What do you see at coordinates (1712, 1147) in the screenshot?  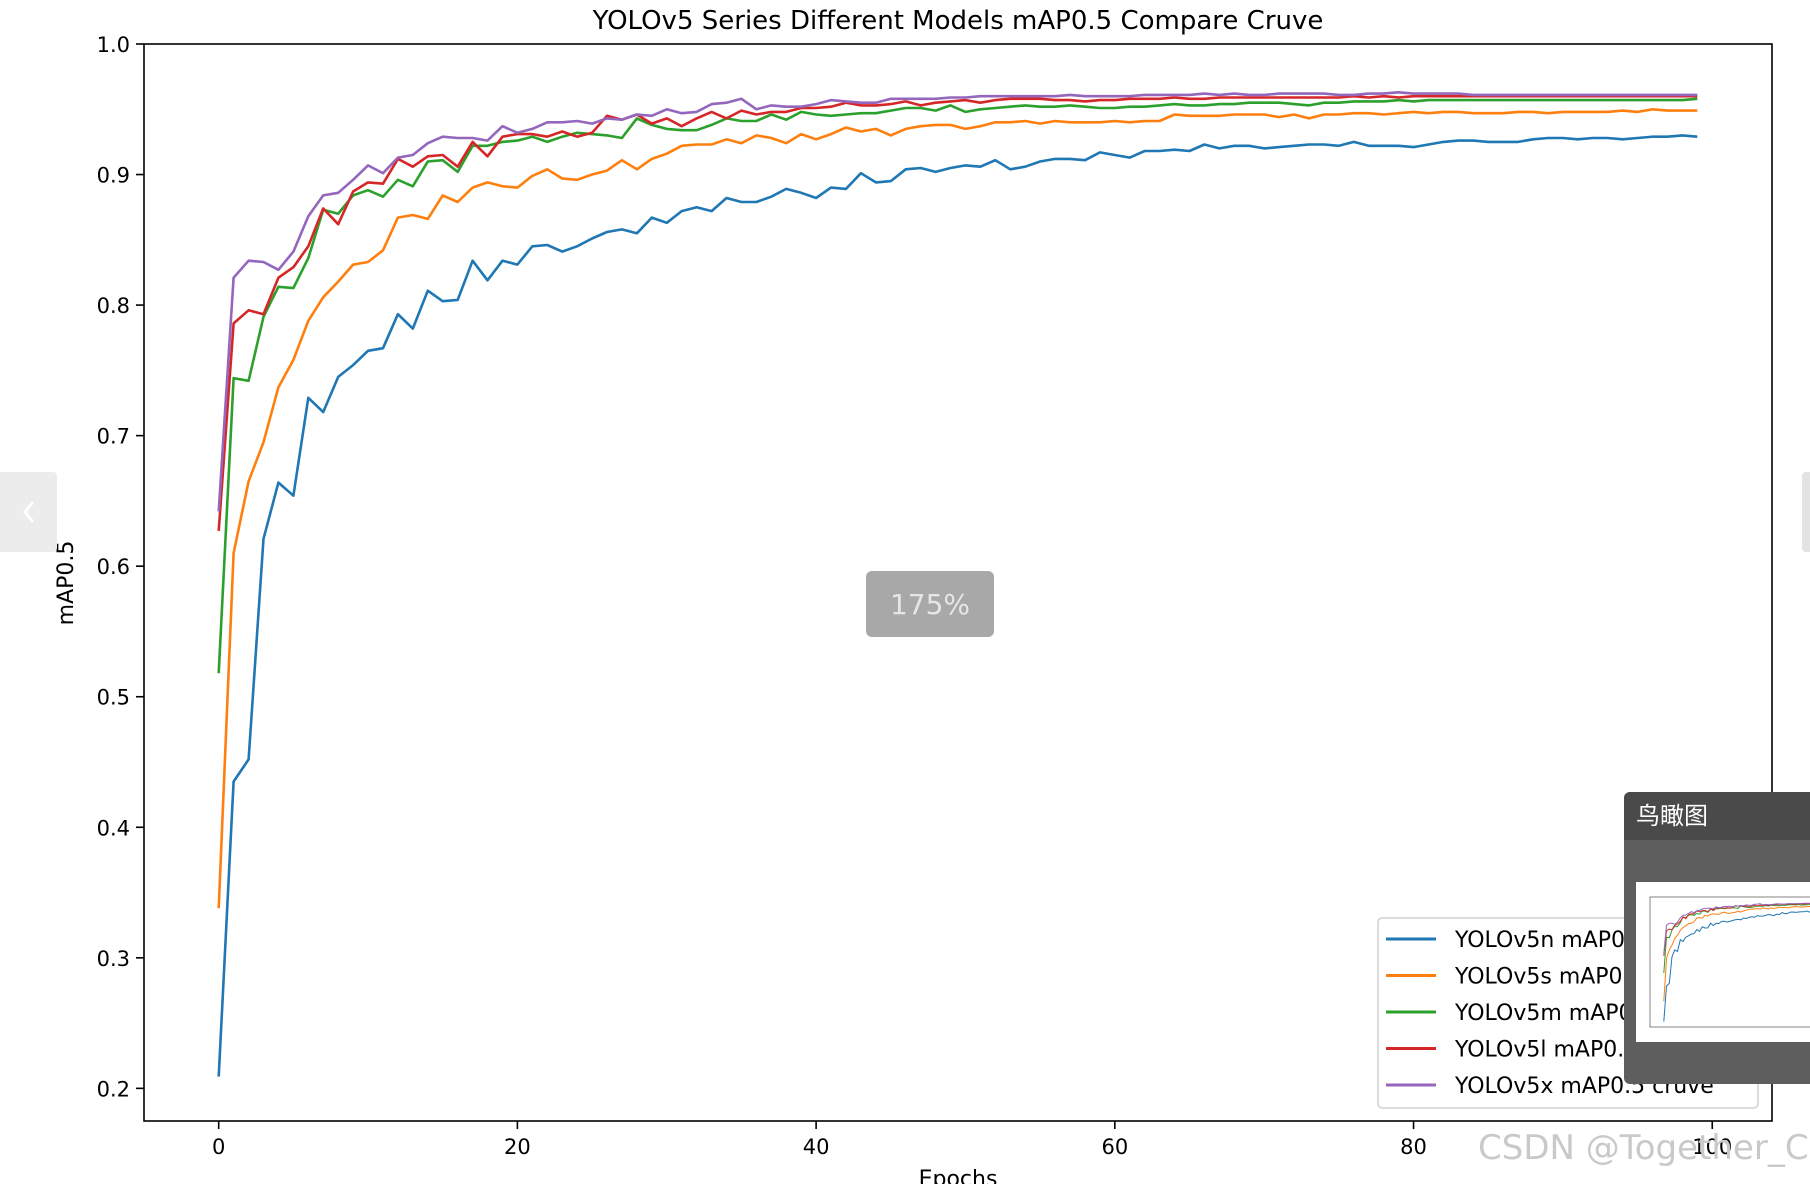 I see `x-tick-label-5: 100` at bounding box center [1712, 1147].